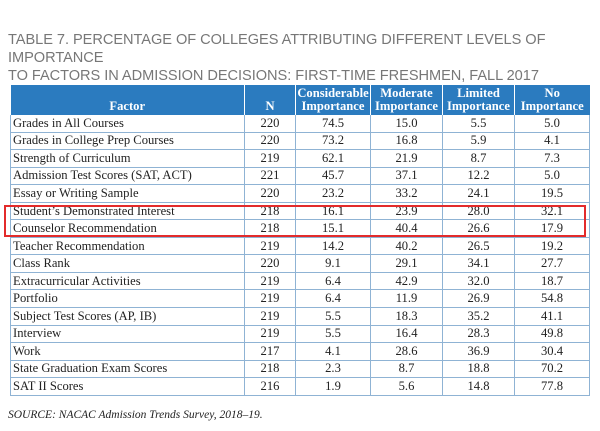 Image resolution: width=600 pixels, height=431 pixels. Describe the element at coordinates (552, 141) in the screenshot. I see `cell-no: 4.1` at that location.